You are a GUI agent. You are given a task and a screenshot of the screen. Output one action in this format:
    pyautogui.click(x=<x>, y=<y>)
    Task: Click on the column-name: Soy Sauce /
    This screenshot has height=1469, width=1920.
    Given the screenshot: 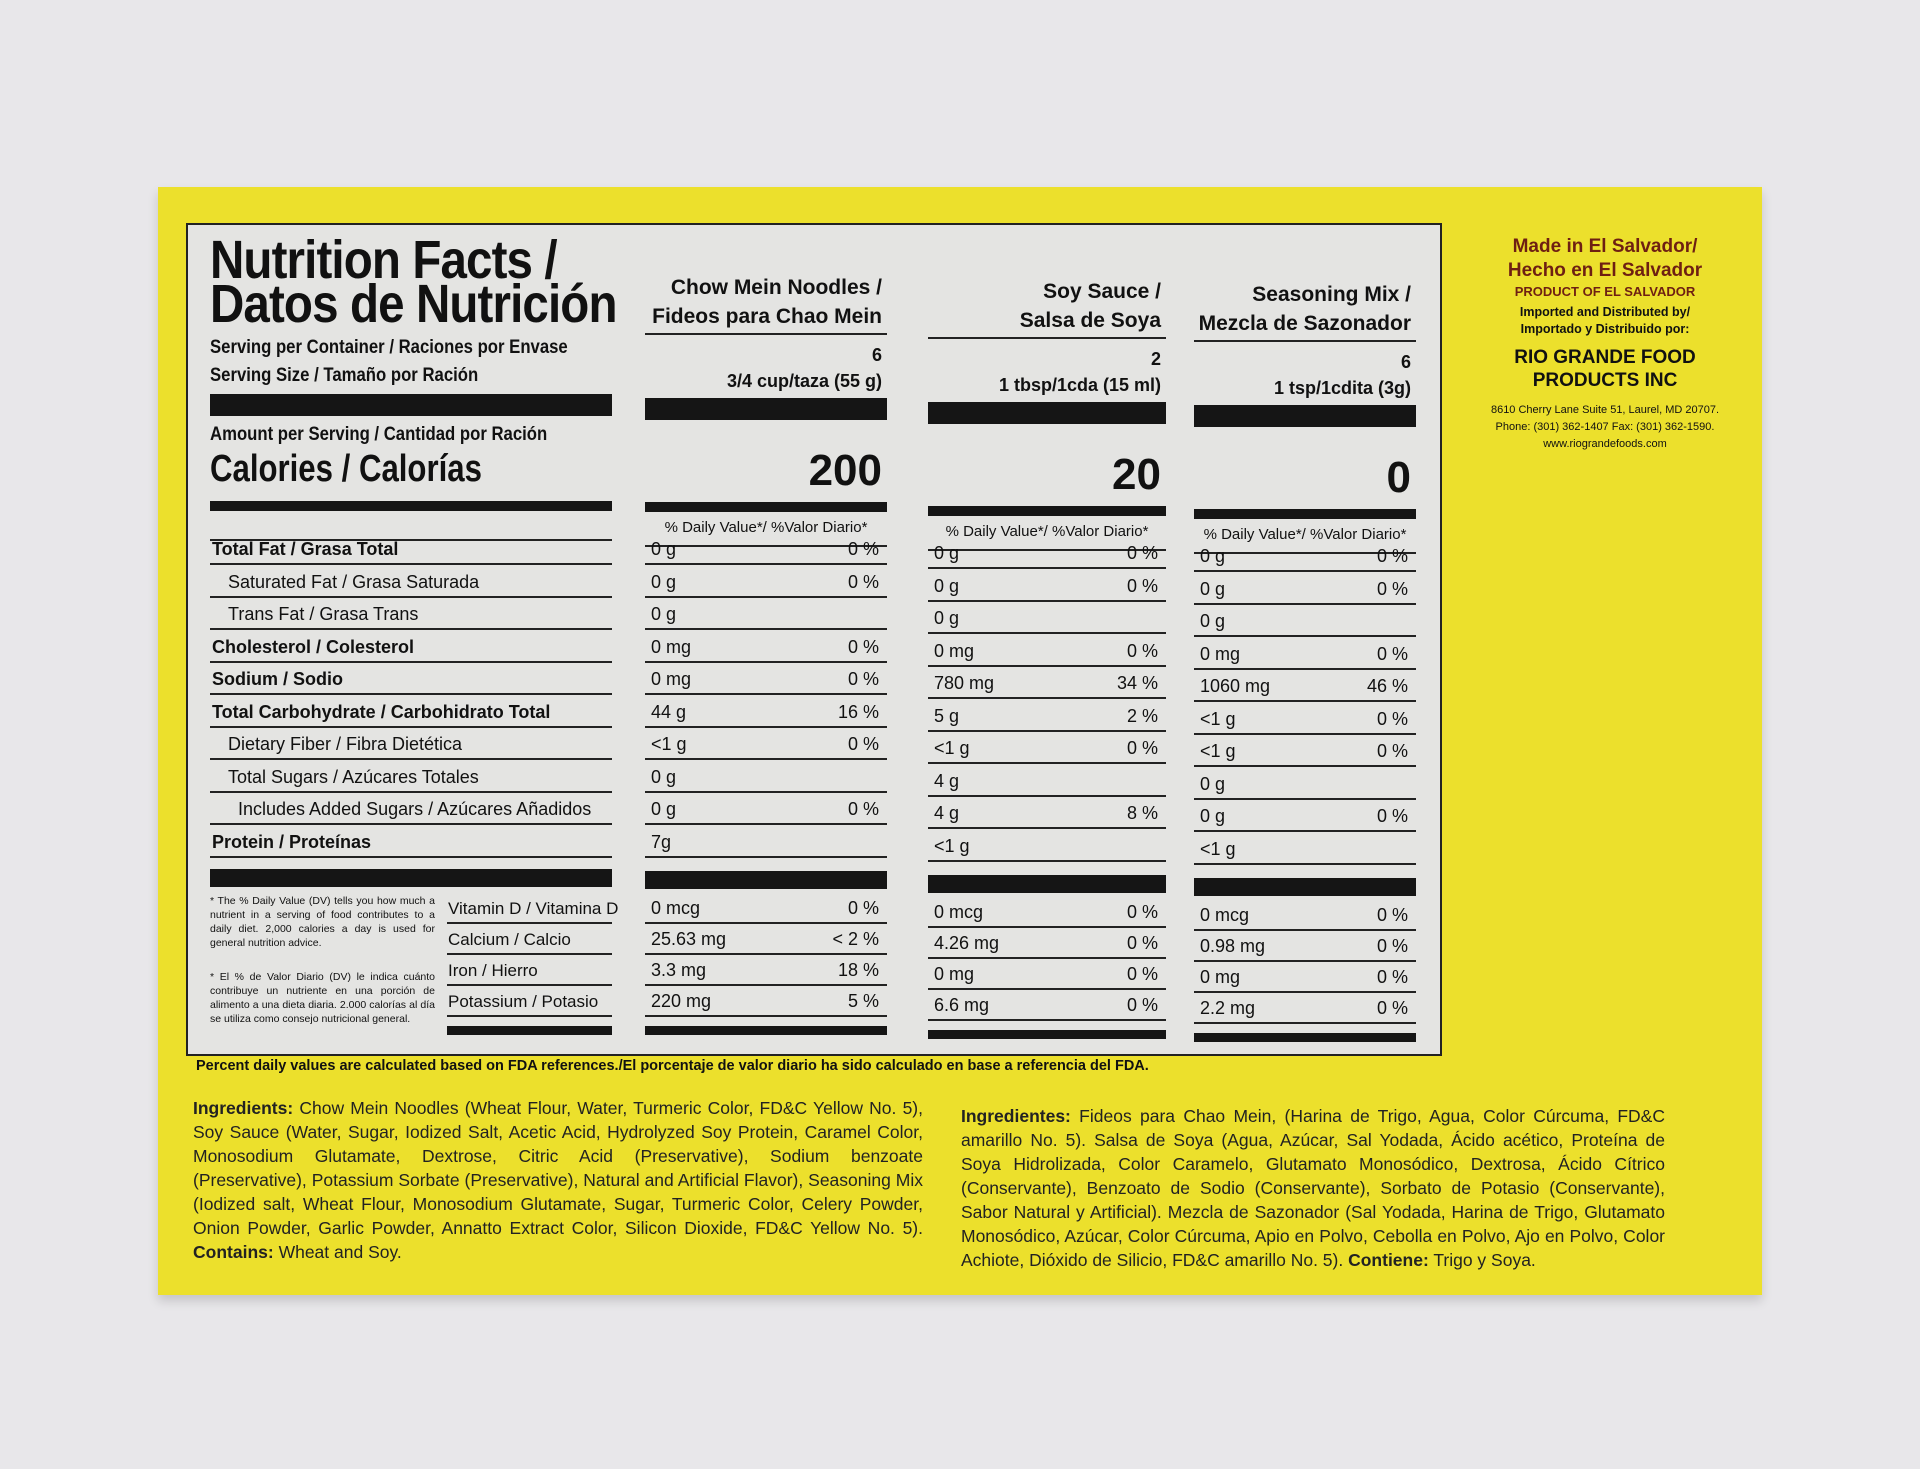 What is the action you would take?
    pyautogui.click(x=1102, y=291)
    